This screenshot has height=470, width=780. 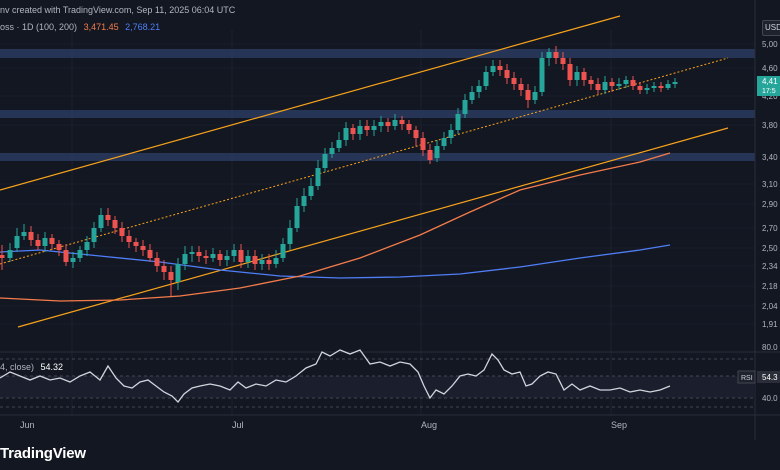 I want to click on price-tick-label: 3,80, so click(x=770, y=125).